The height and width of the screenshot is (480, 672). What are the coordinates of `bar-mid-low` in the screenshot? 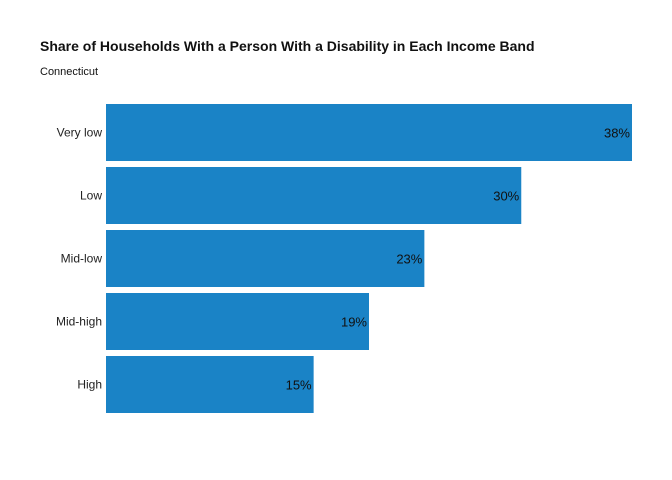 It's located at (265, 258).